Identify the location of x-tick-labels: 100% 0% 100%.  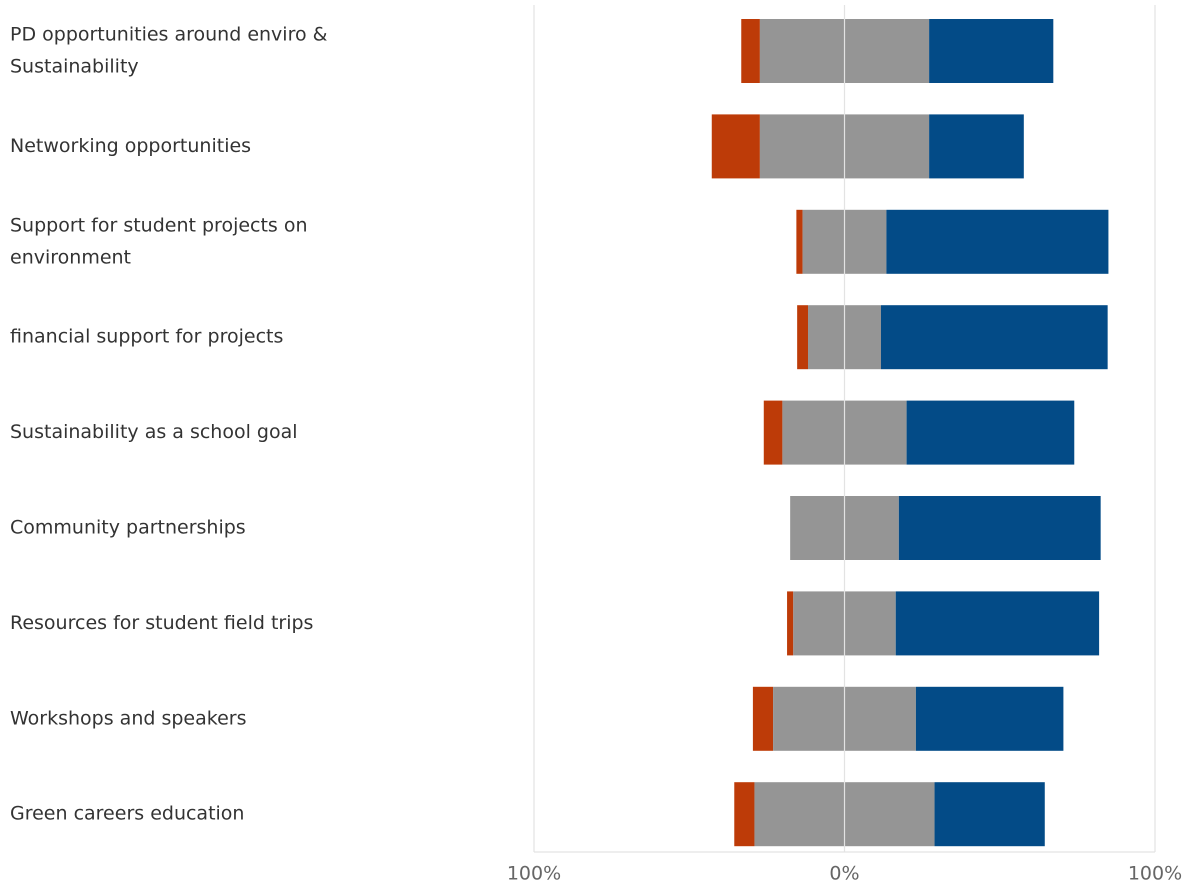
(844, 874).